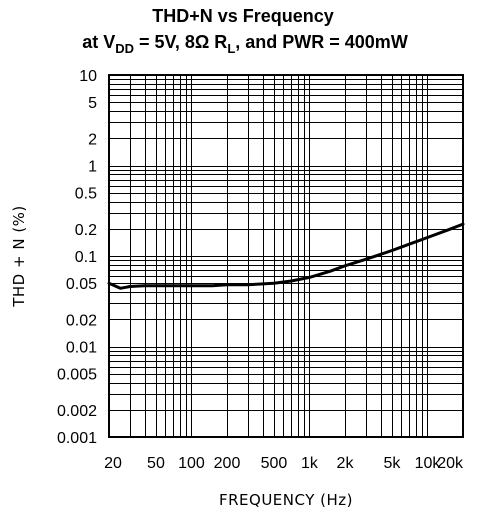 The height and width of the screenshot is (518, 484). I want to click on chart-subtitle: at VDD = 5V, 8Ω RL, and PWR = 400mW, so click(245, 44).